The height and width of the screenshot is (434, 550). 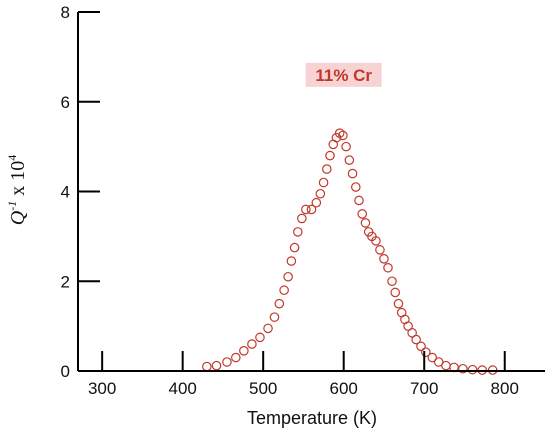 I want to click on y-tick-label: 2, so click(x=65, y=281).